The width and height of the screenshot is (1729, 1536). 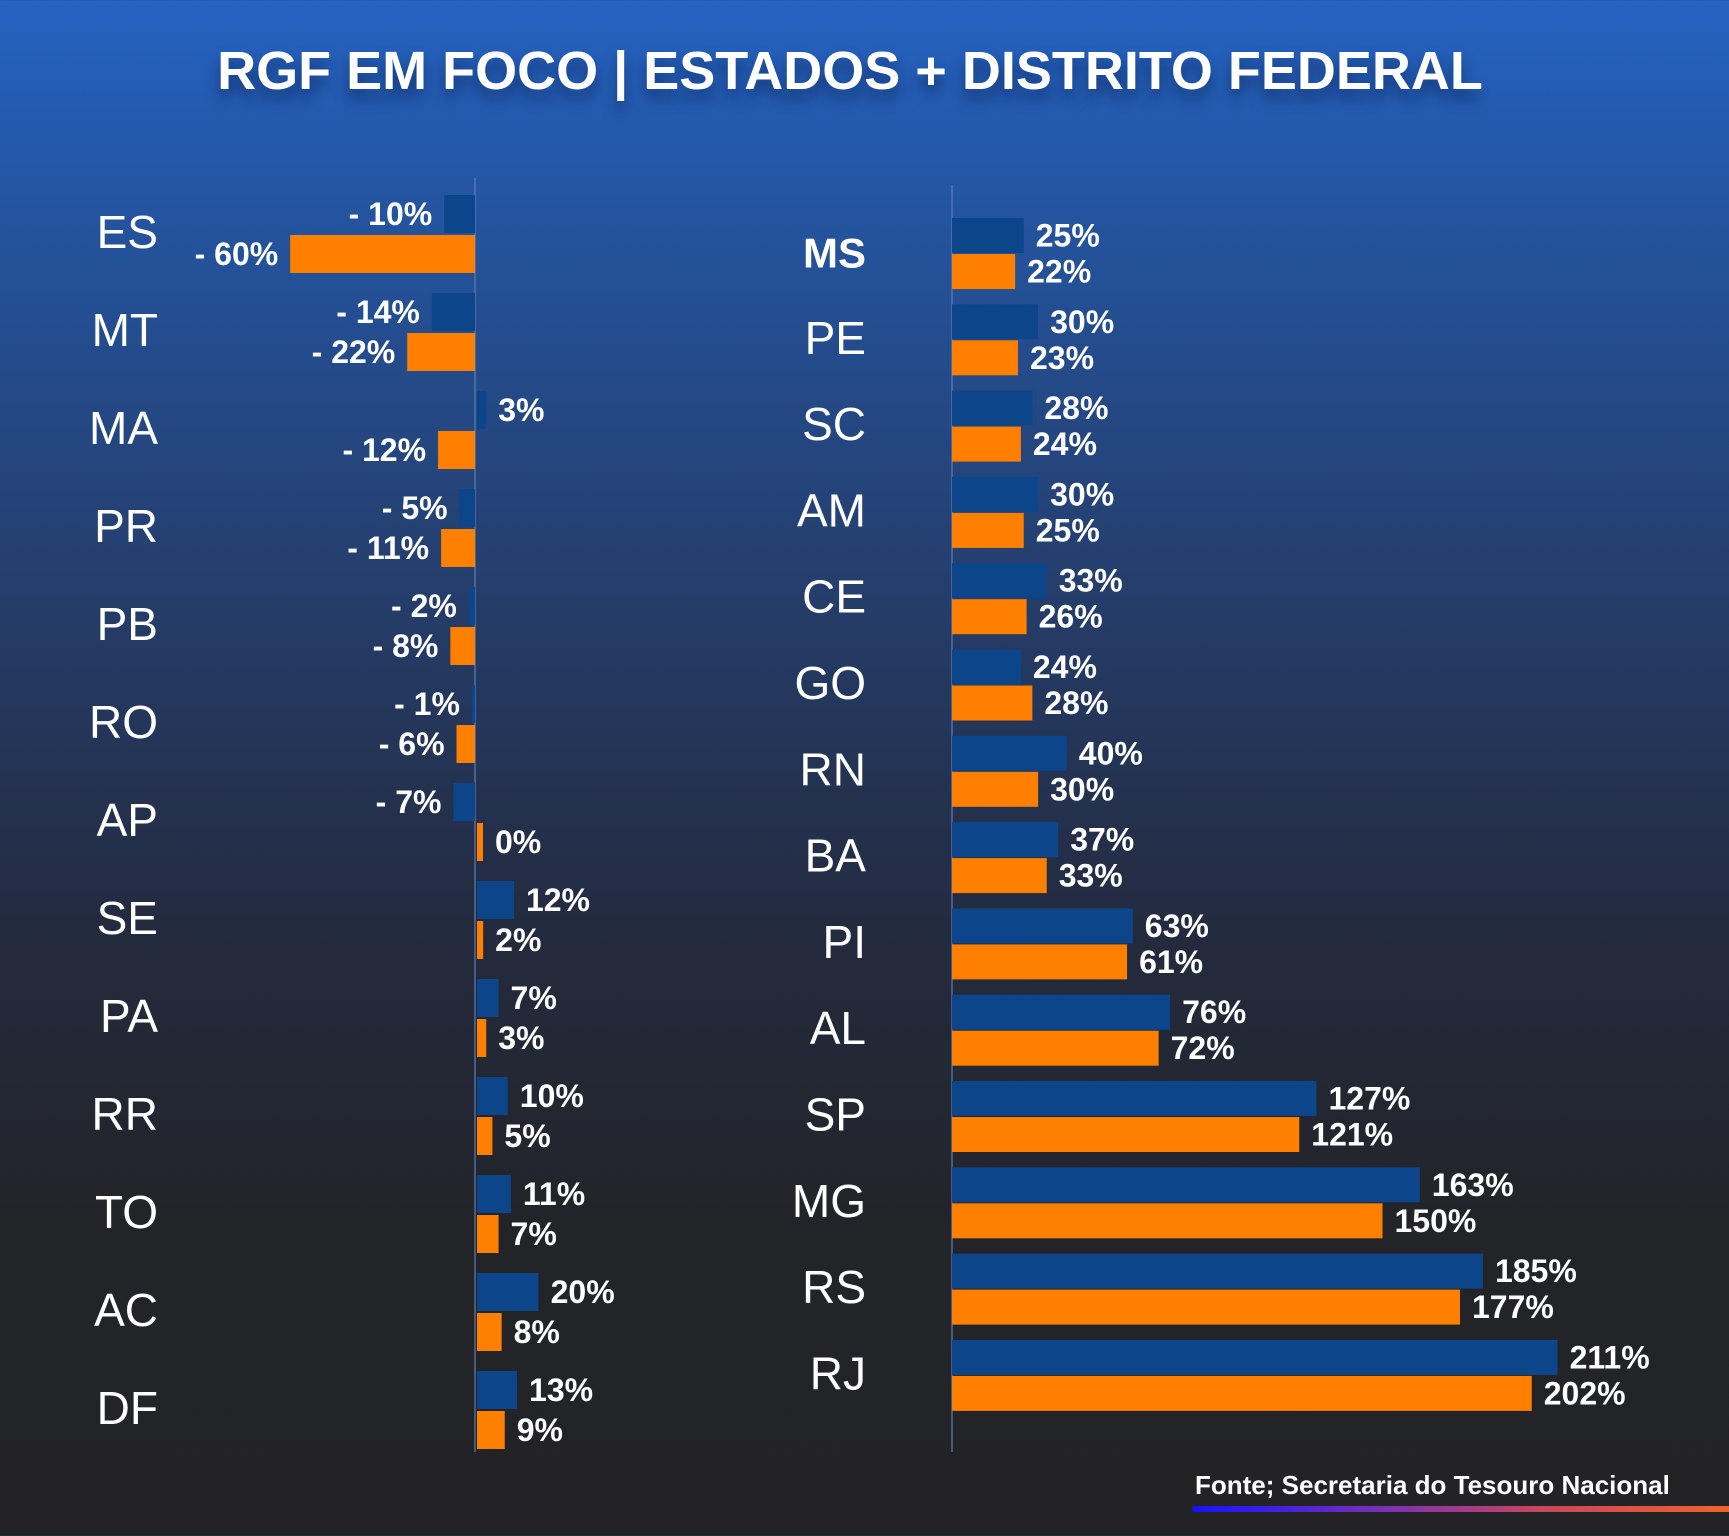 I want to click on value-label-orange-PR: - 11%, so click(x=388, y=548).